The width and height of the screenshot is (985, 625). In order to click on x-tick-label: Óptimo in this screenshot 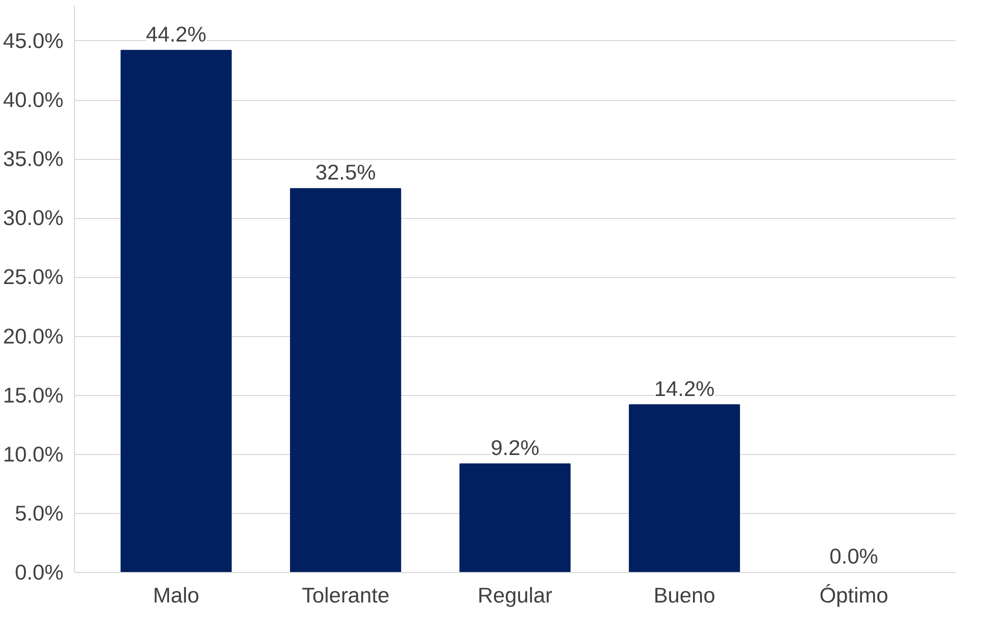, I will do `click(853, 596)`.